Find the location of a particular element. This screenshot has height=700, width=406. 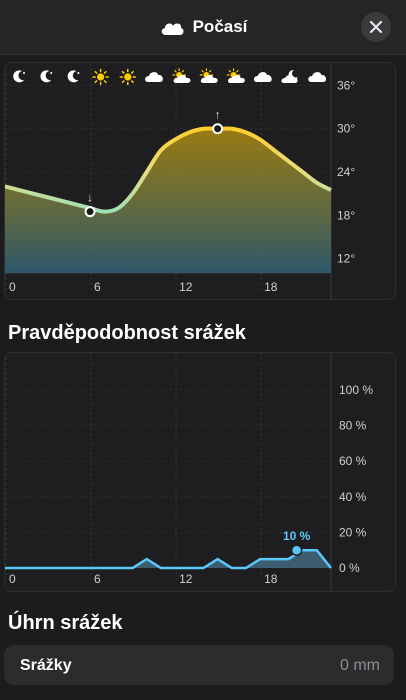

y-tick-label: 40 % is located at coordinates (353, 497).